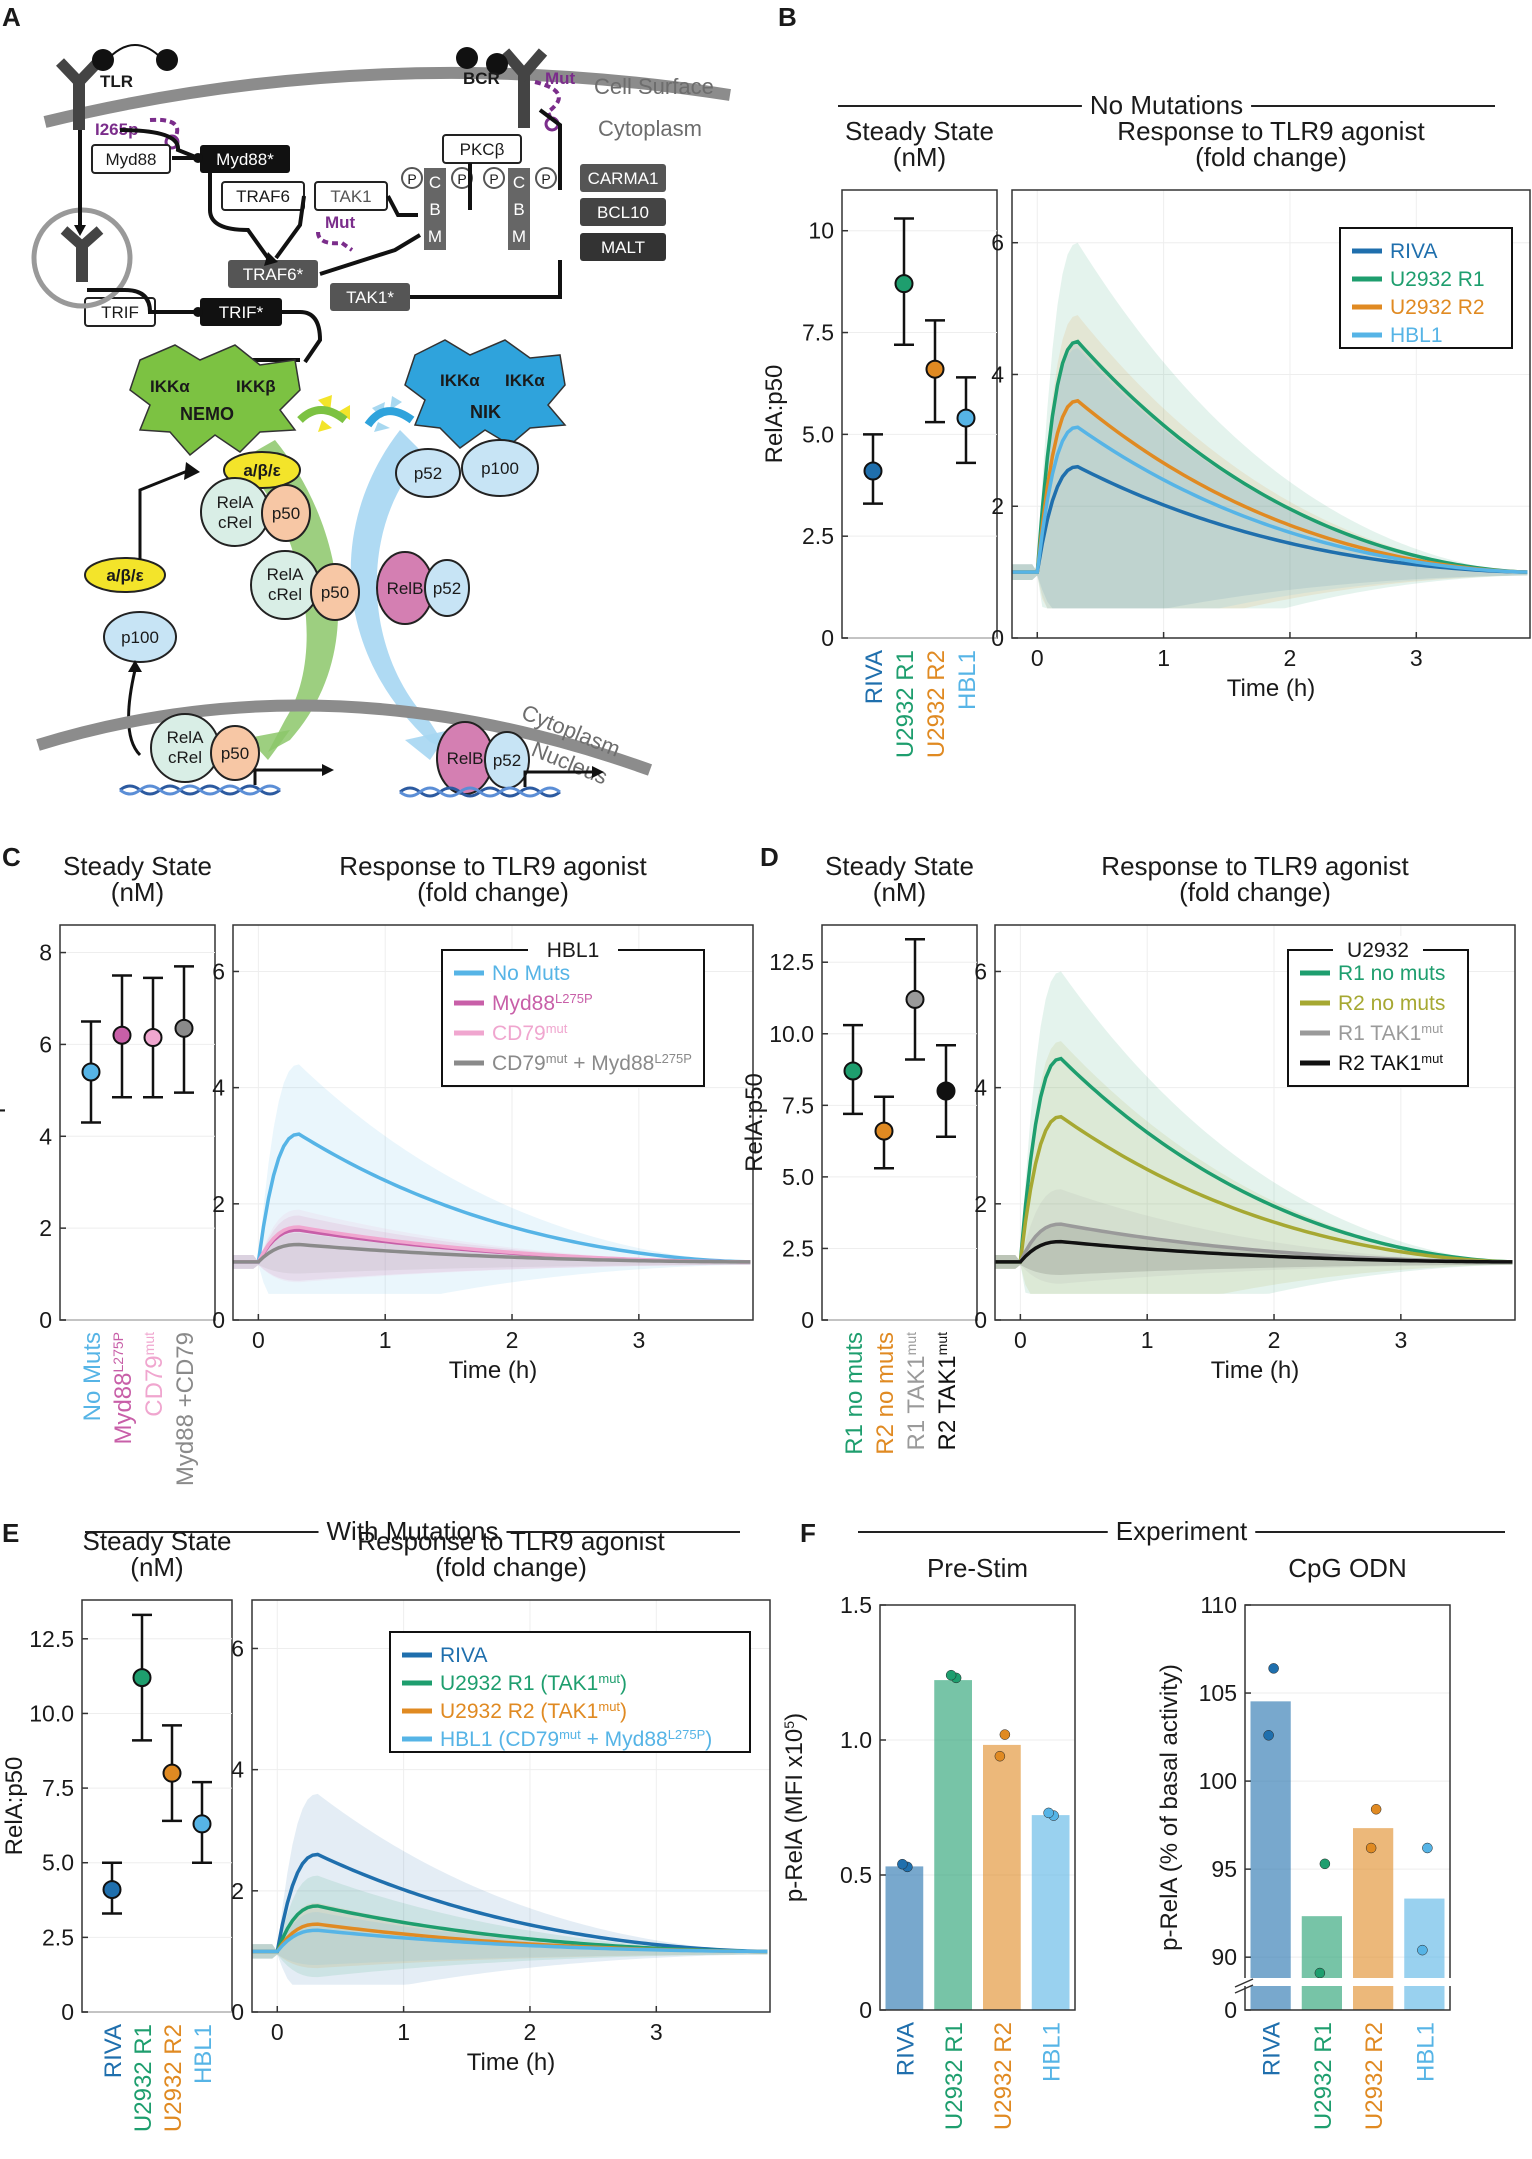 The height and width of the screenshot is (2159, 1532). I want to click on legend-title-bg, so click(1378, 949).